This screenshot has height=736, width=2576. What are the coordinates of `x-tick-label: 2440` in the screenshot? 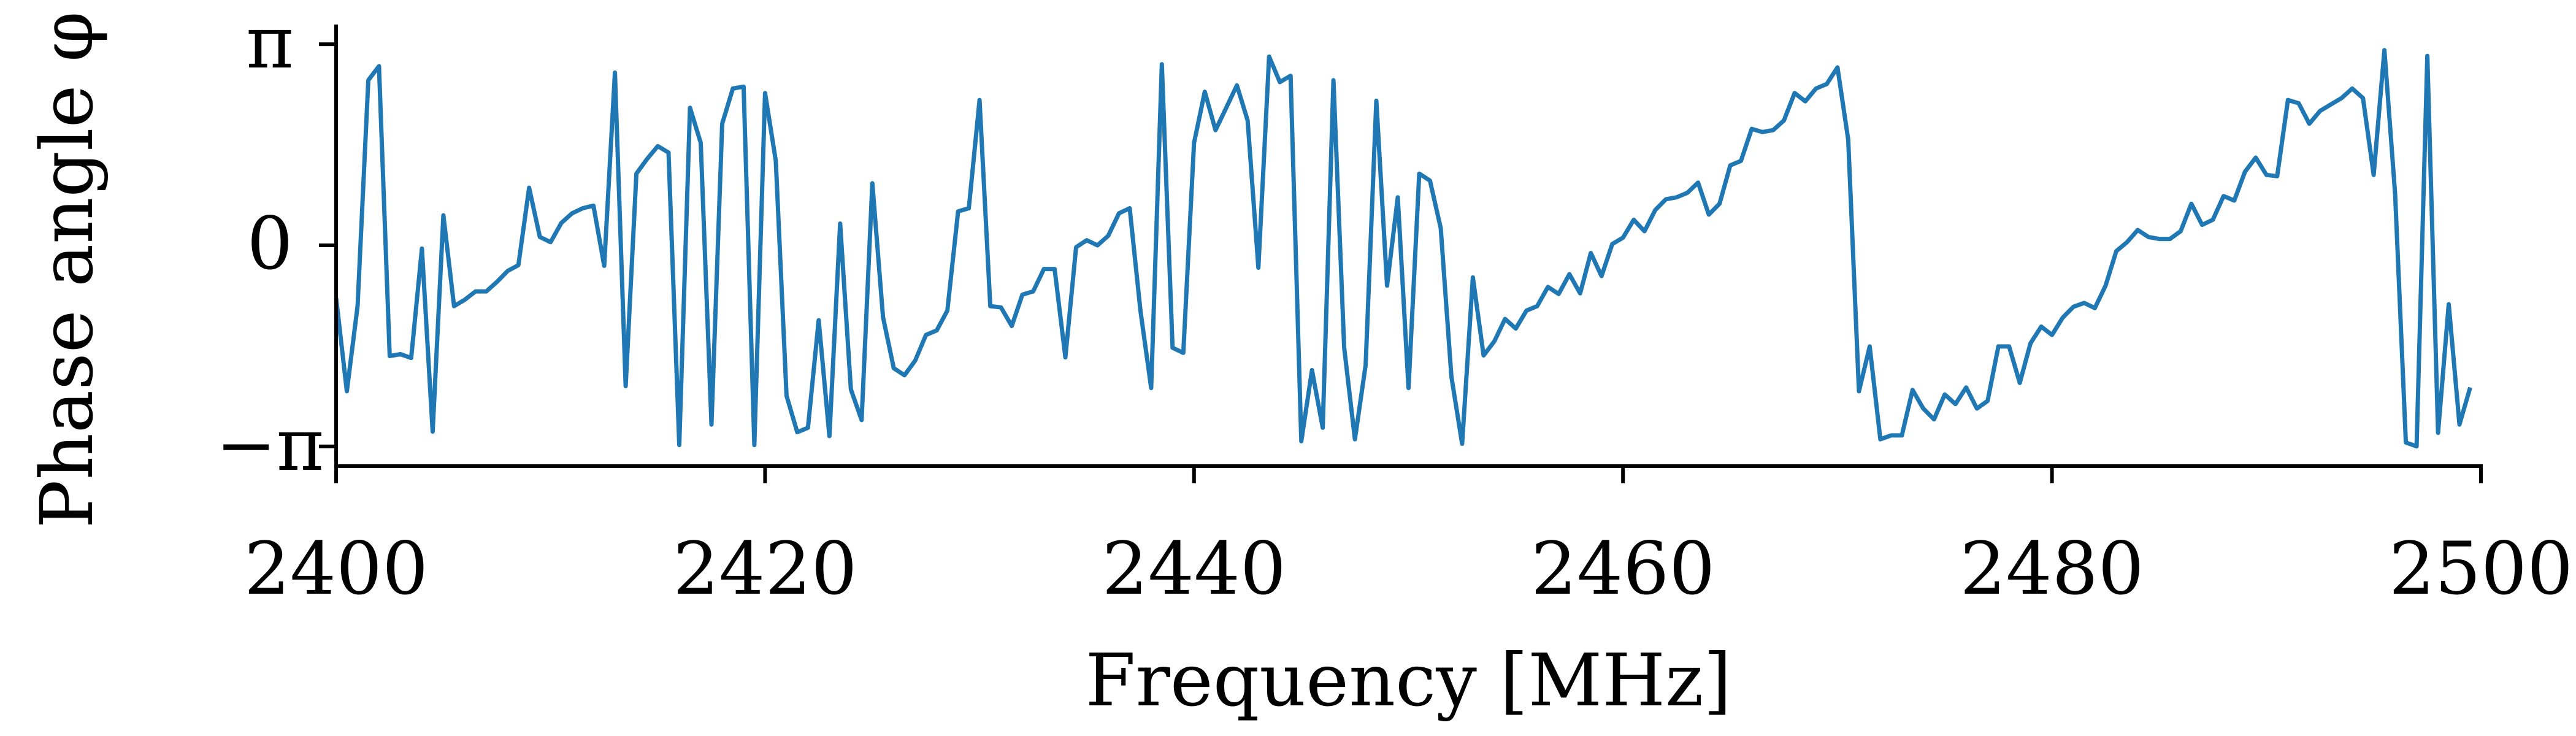 It's located at (1194, 568).